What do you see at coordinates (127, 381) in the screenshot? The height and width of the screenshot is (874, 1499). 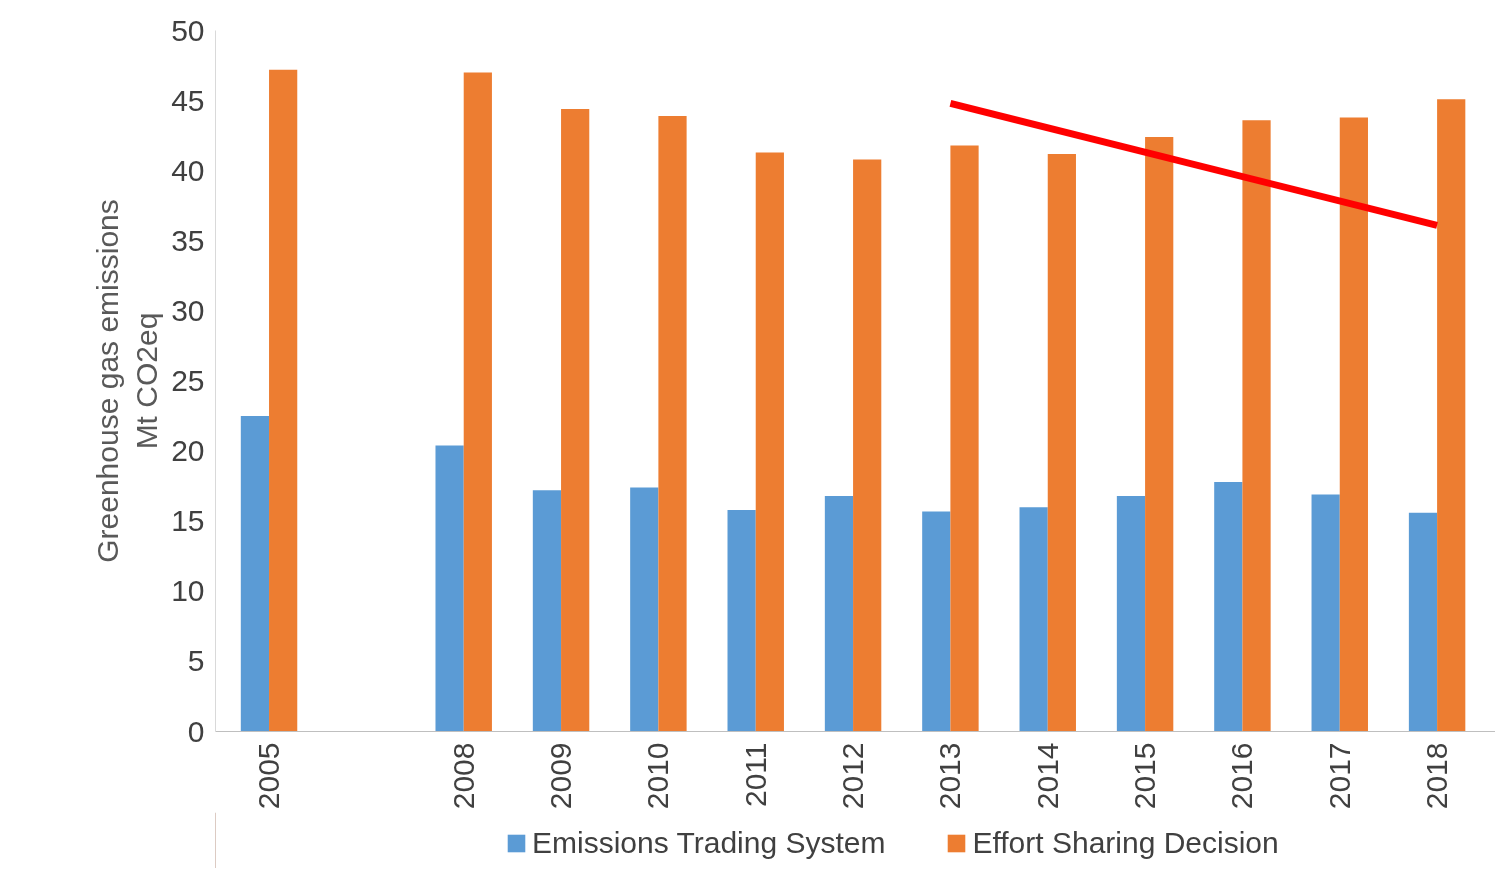 I see `y-axis-title: Greenhouse gas emissions Mt CO2eq` at bounding box center [127, 381].